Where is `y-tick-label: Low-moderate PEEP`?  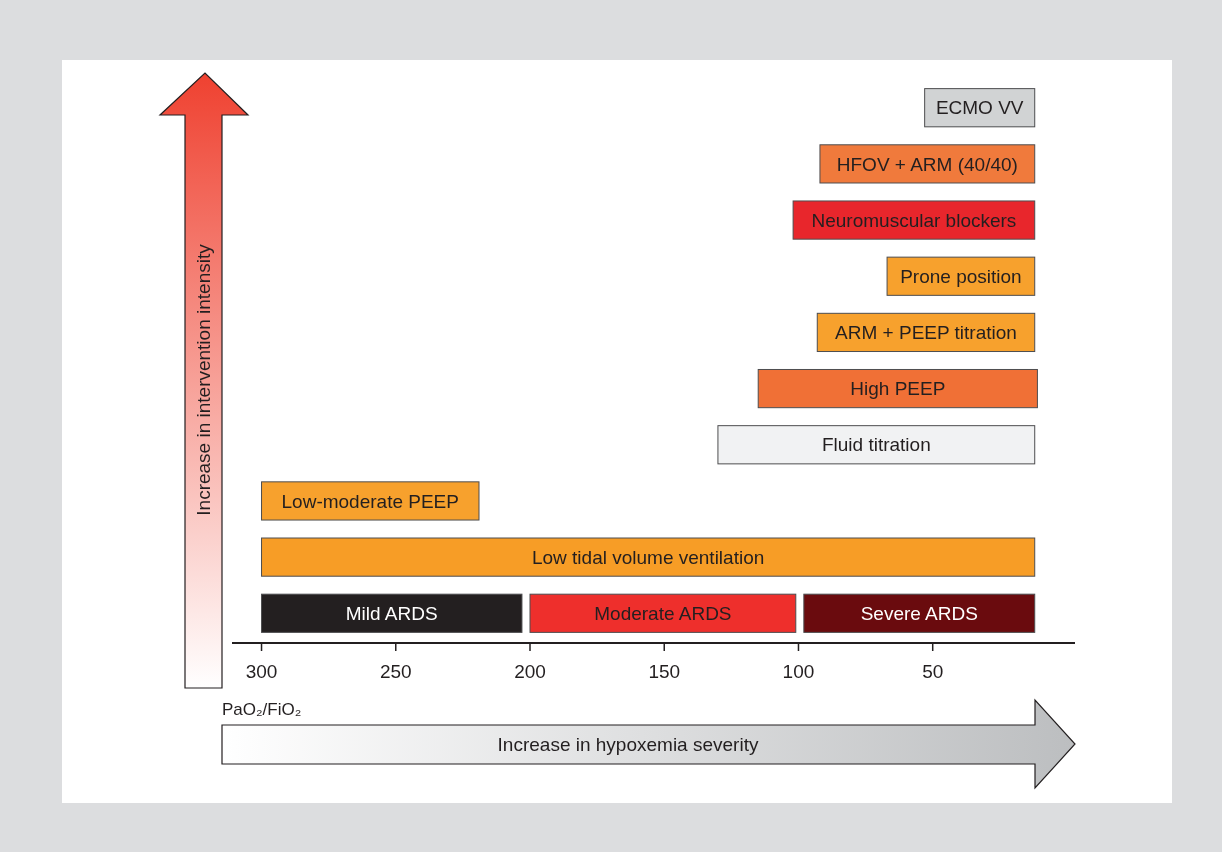 y-tick-label: Low-moderate PEEP is located at coordinates (370, 501).